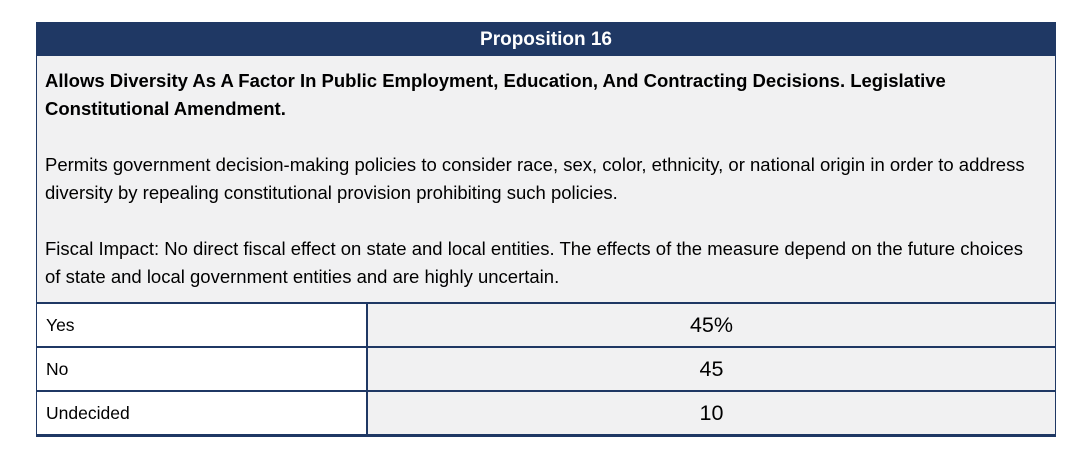  I want to click on row-label-no: No, so click(202, 369).